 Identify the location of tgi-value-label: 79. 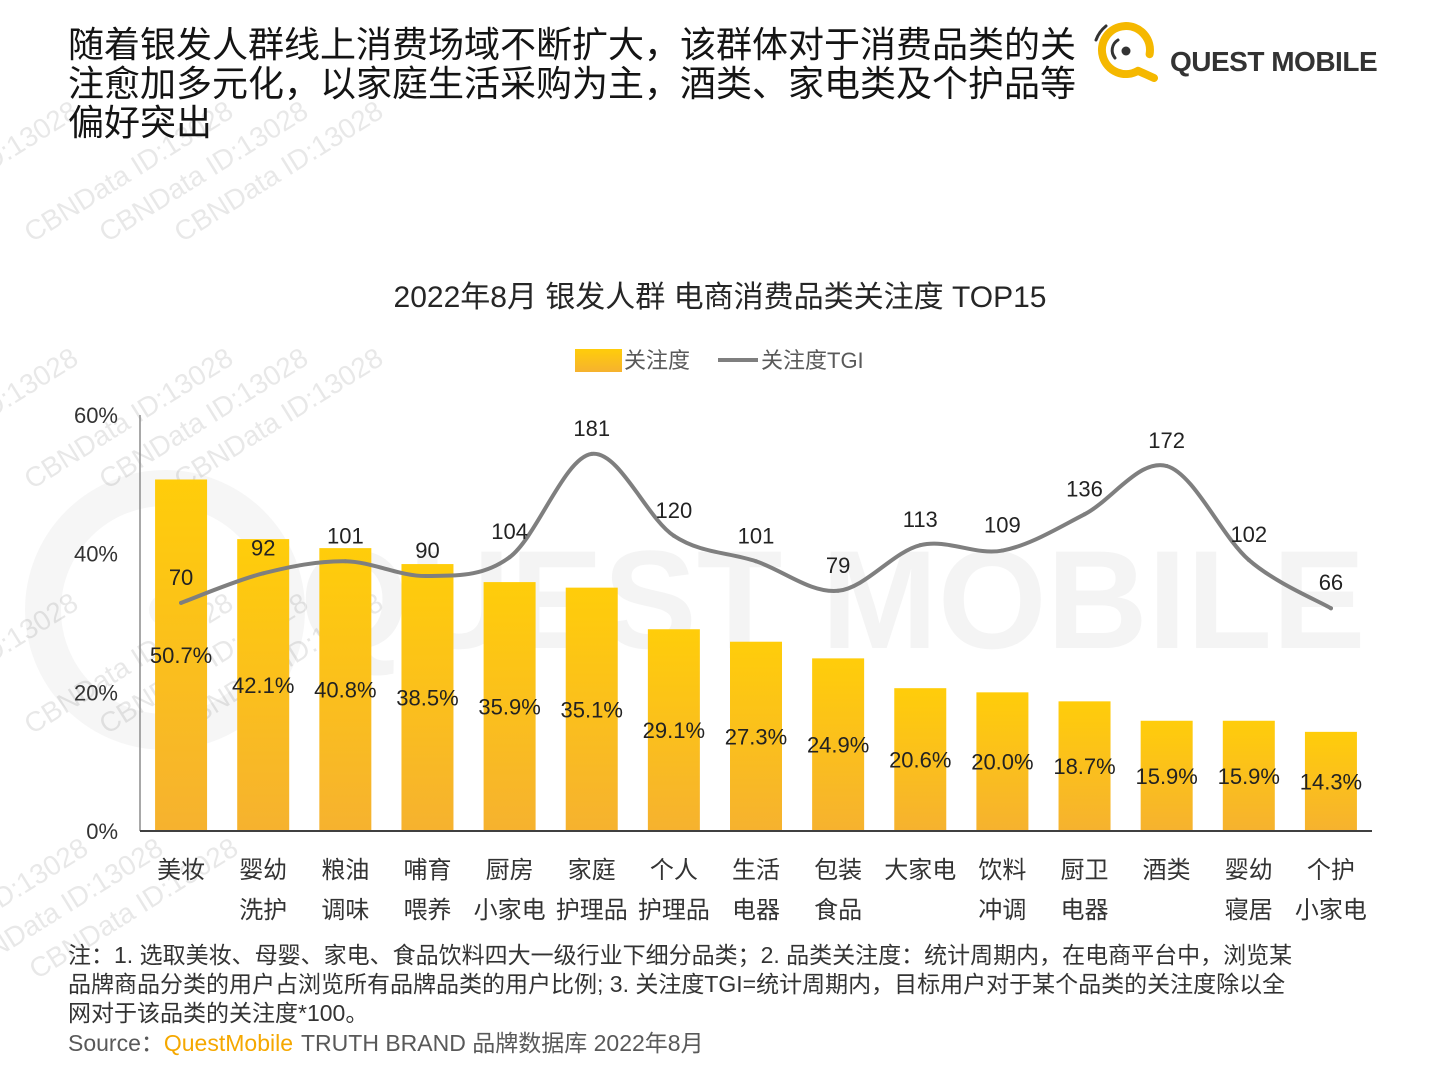
(838, 565).